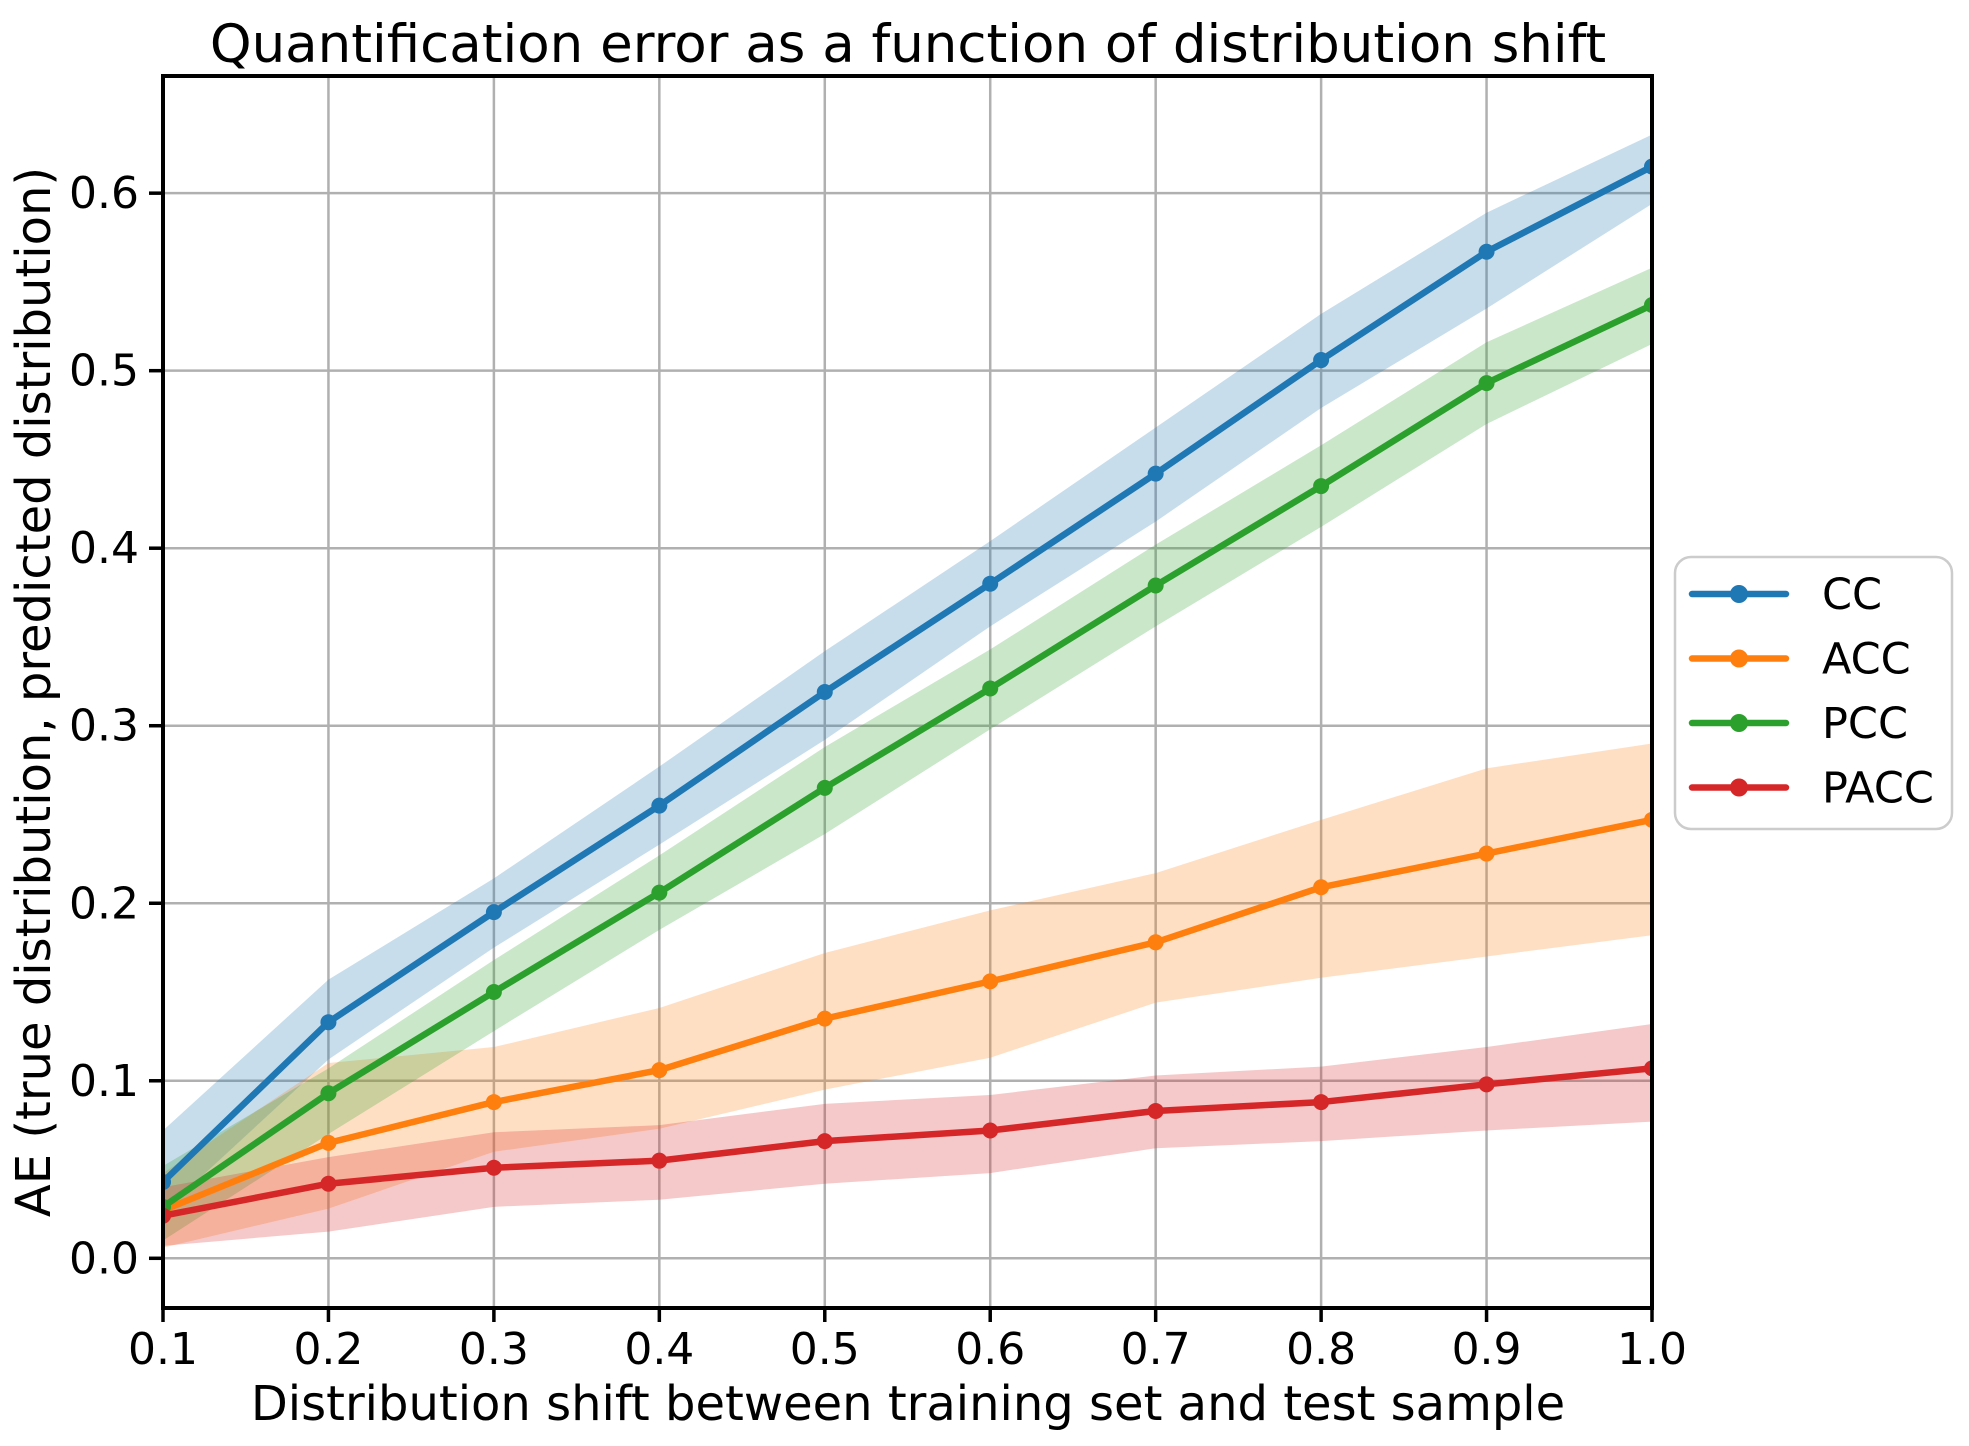 This screenshot has width=1969, height=1446. I want to click on acc-marker-0.9, so click(1486, 853).